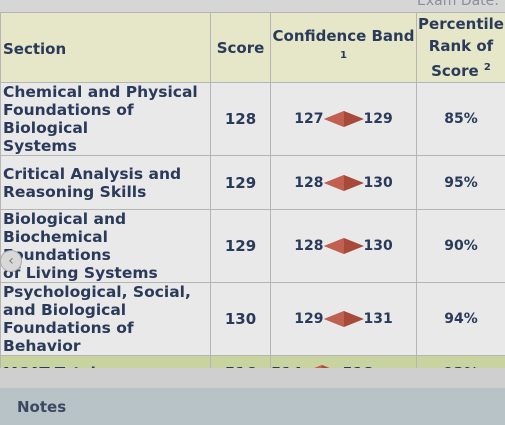 The width and height of the screenshot is (505, 425). Describe the element at coordinates (80, 273) in the screenshot. I see `section-name-line: of Living Systems` at that location.